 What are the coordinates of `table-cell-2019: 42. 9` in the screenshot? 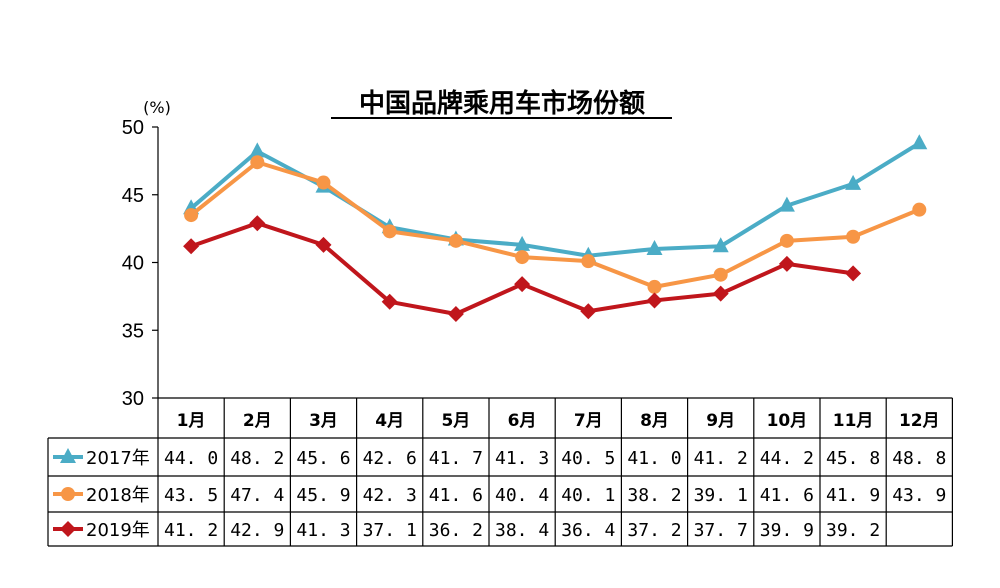 It's located at (257, 530).